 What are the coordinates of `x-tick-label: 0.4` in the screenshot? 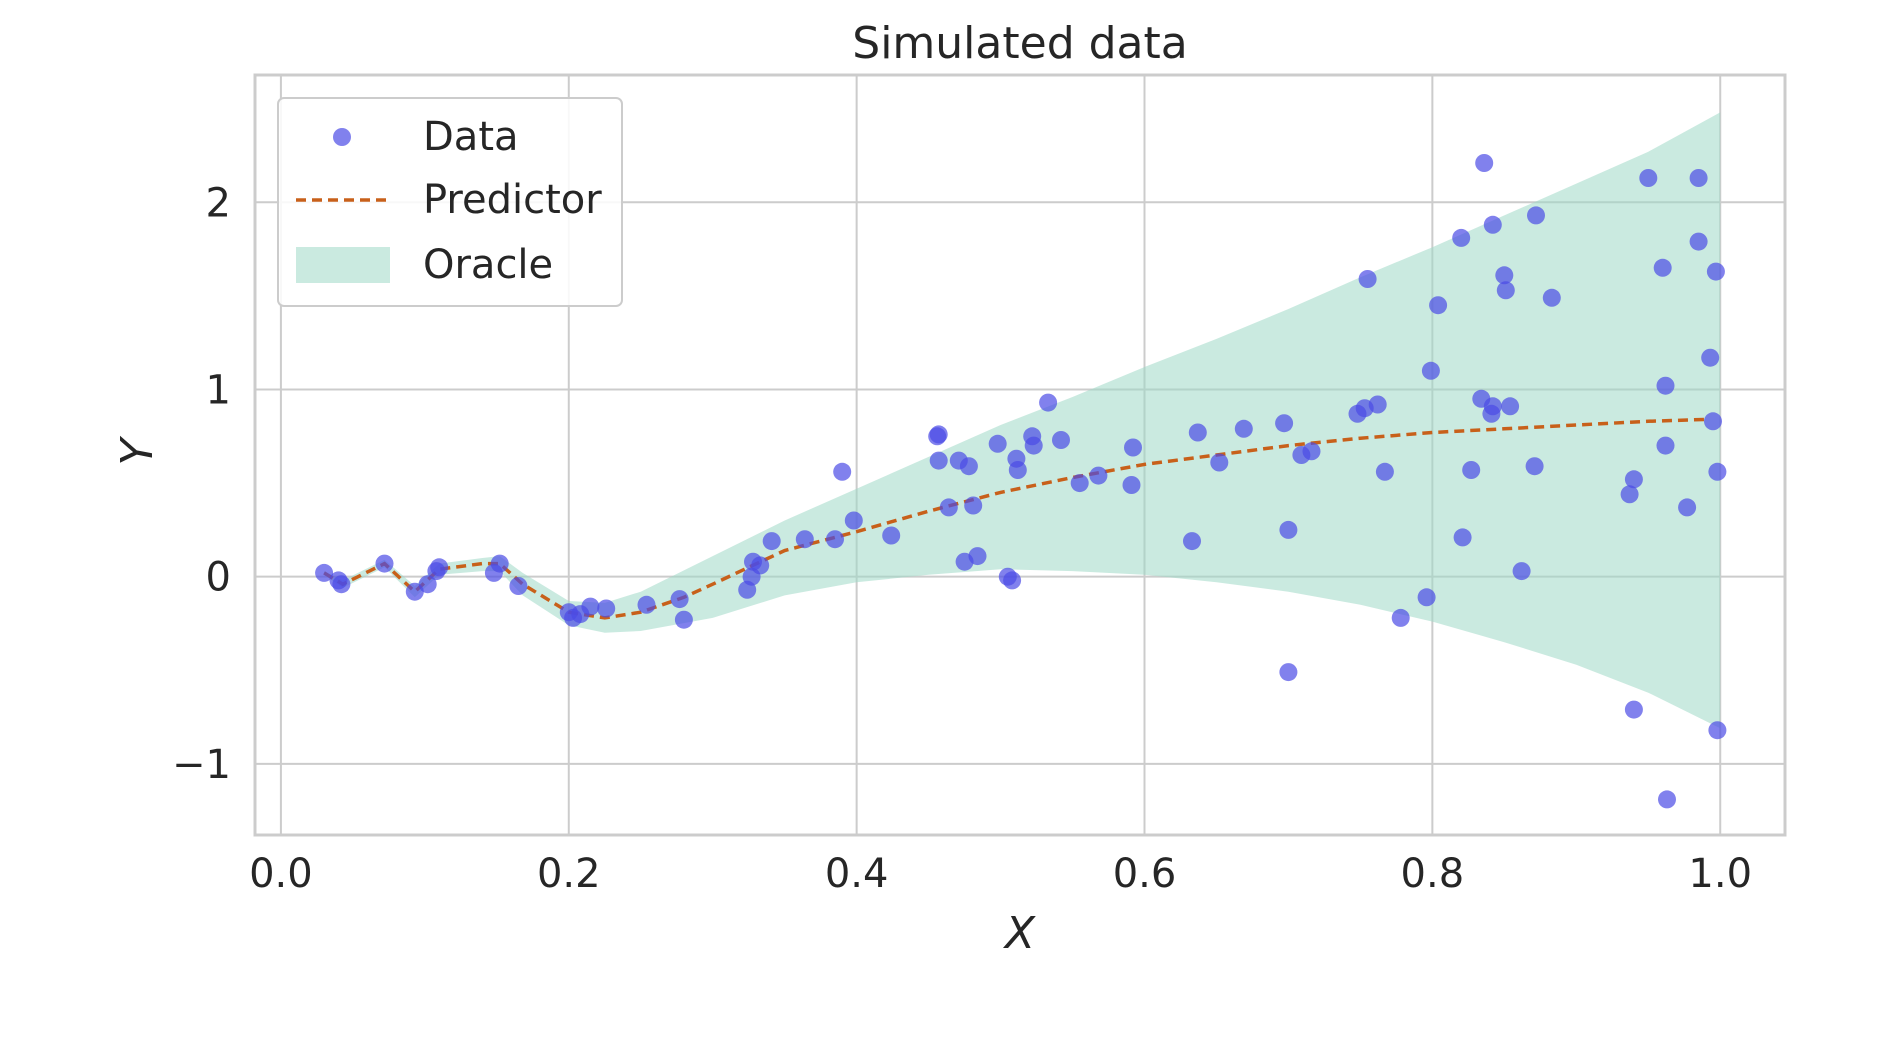 It's located at (857, 874).